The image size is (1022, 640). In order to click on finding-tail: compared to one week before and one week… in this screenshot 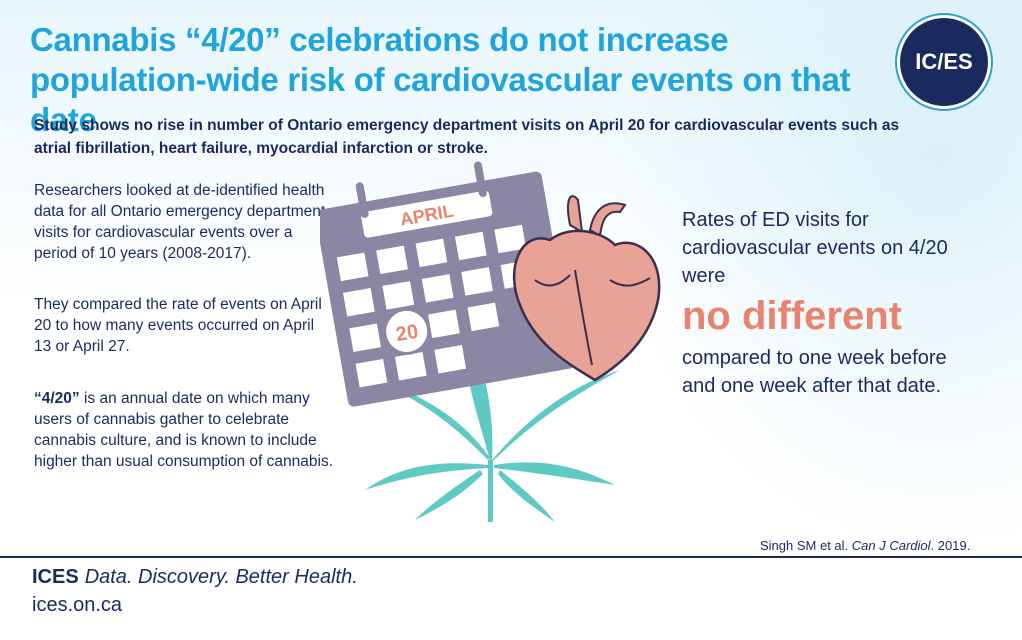, I will do `click(814, 372)`.